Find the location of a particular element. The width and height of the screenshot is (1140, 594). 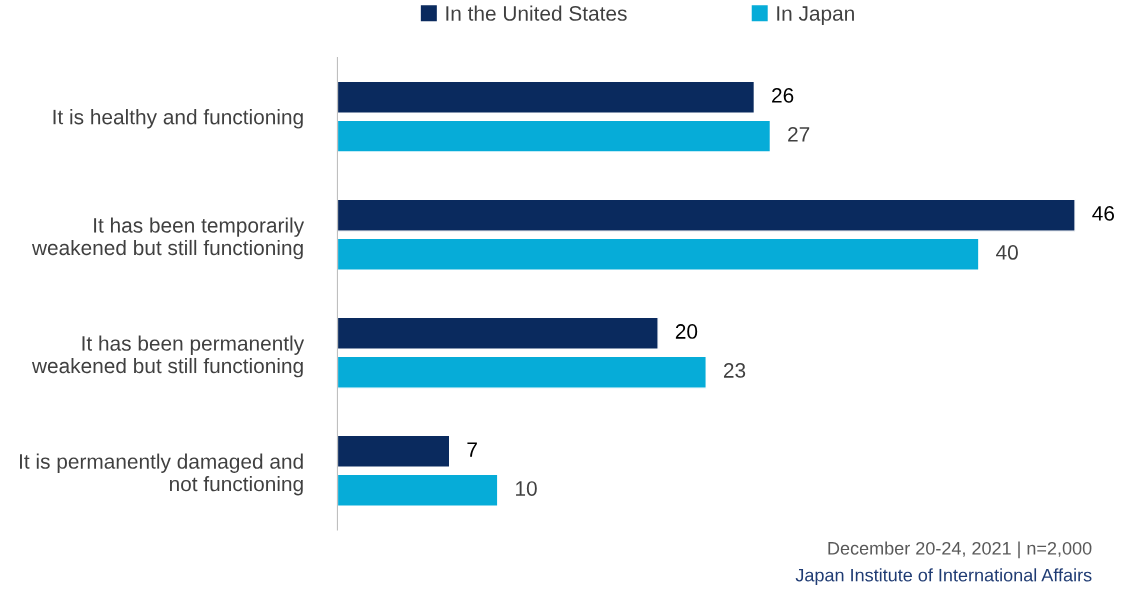

data-label: 26 is located at coordinates (783, 95).